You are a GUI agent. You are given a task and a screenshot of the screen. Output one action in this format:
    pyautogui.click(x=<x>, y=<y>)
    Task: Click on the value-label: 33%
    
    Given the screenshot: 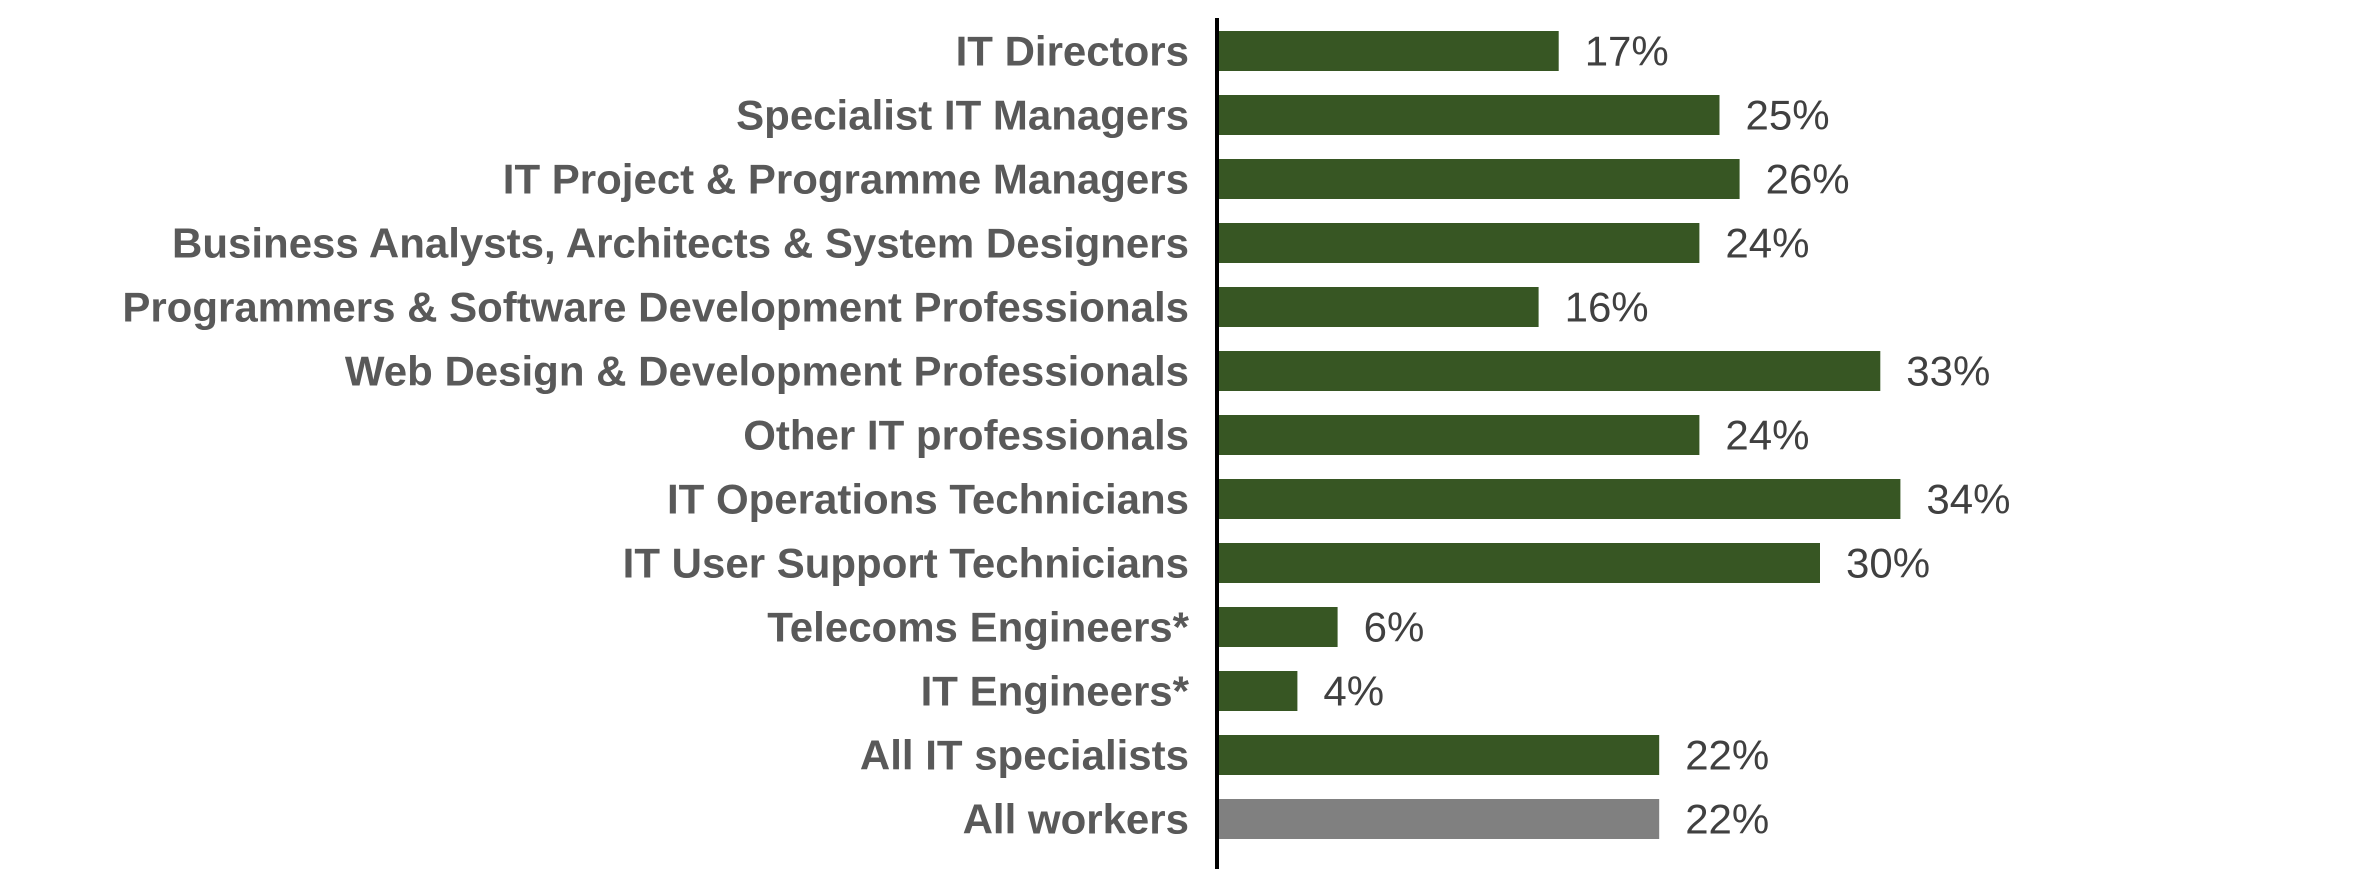 What is the action you would take?
    pyautogui.click(x=1948, y=371)
    